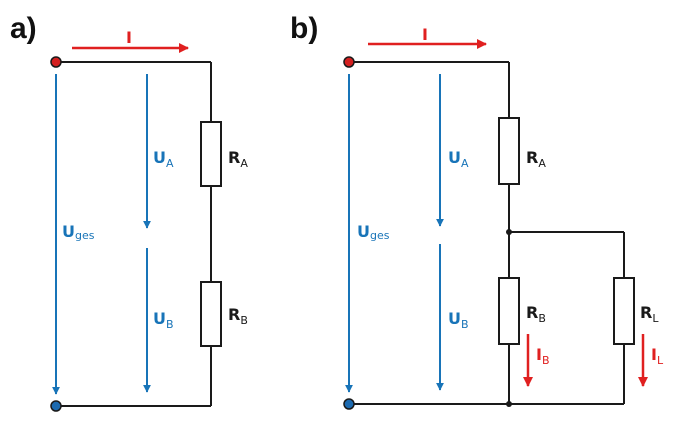 This screenshot has height=440, width=684. I want to click on panel-b-rb-label: RB, so click(536, 314).